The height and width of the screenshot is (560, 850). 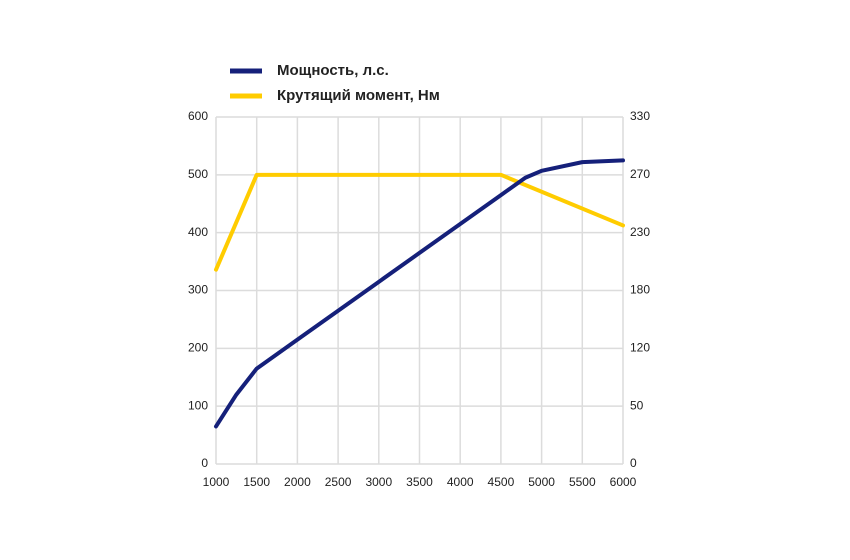 What do you see at coordinates (640, 116) in the screenshot?
I see `y2-tick-label: 330` at bounding box center [640, 116].